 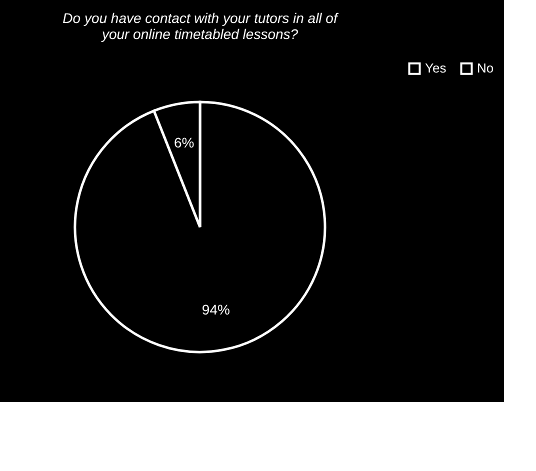 I want to click on chart-title: Do you have contact with your tutors in all of your online timetabled lessons?, so click(x=201, y=26).